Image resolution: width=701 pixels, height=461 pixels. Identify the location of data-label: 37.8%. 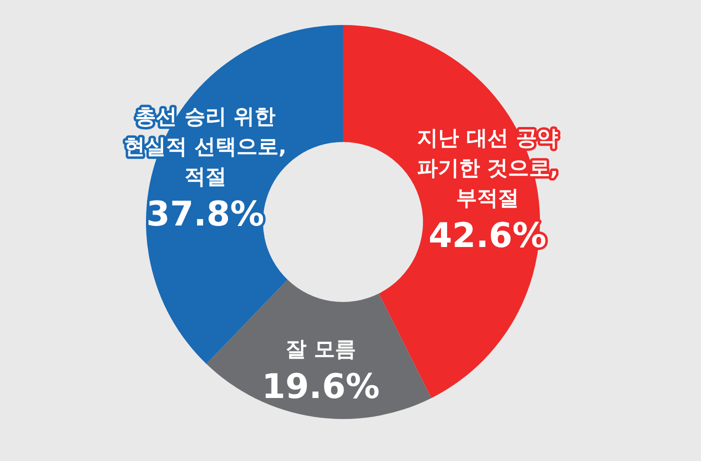
(205, 214).